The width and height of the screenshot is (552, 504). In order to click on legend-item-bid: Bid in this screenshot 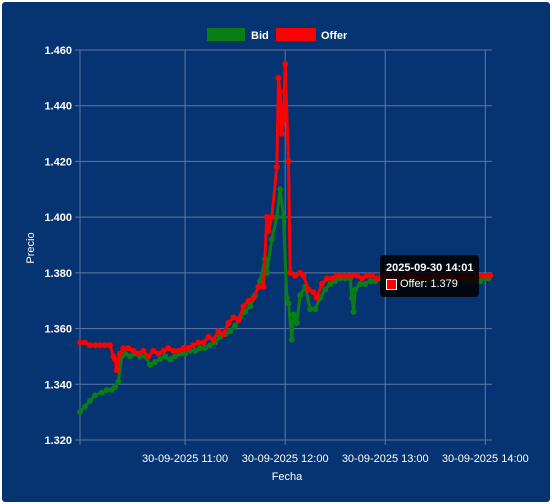, I will do `click(238, 35)`.